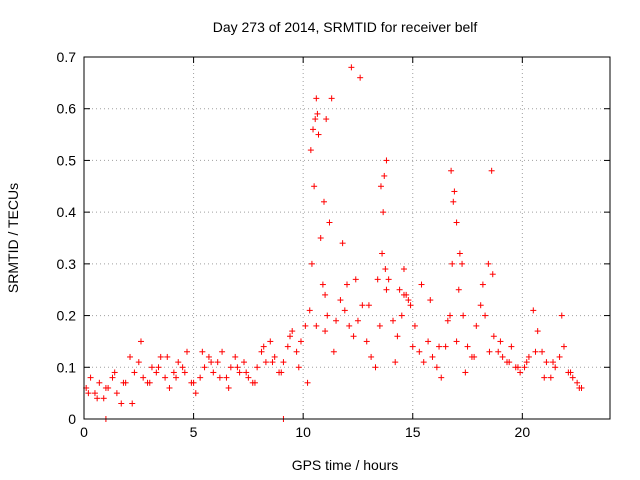  I want to click on y-tick-label: 0.7, so click(67, 57).